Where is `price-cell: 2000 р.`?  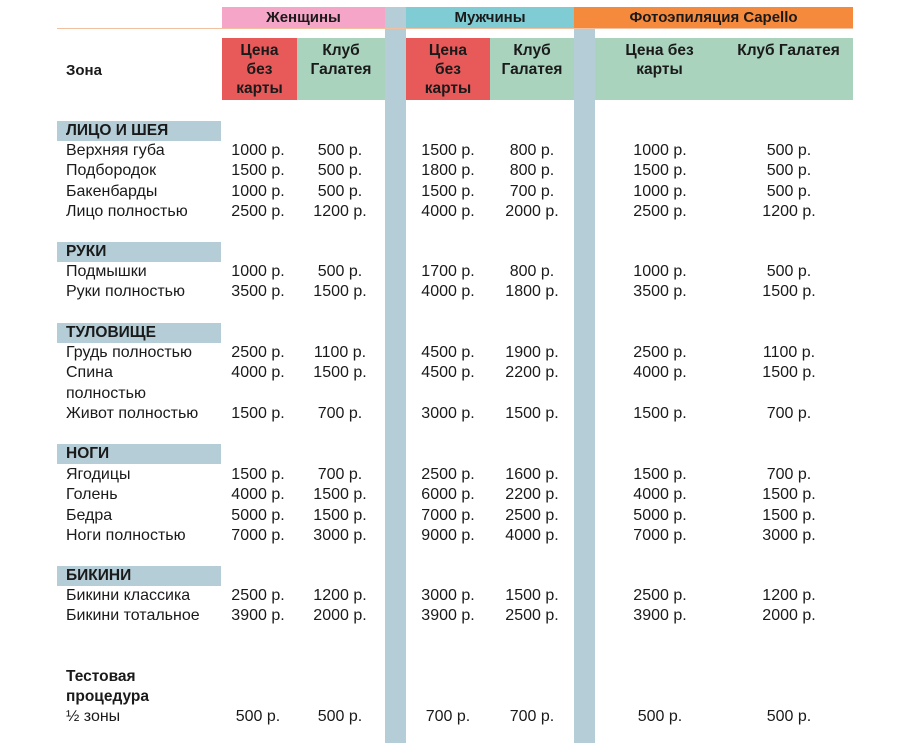 price-cell: 2000 р. is located at coordinates (789, 616).